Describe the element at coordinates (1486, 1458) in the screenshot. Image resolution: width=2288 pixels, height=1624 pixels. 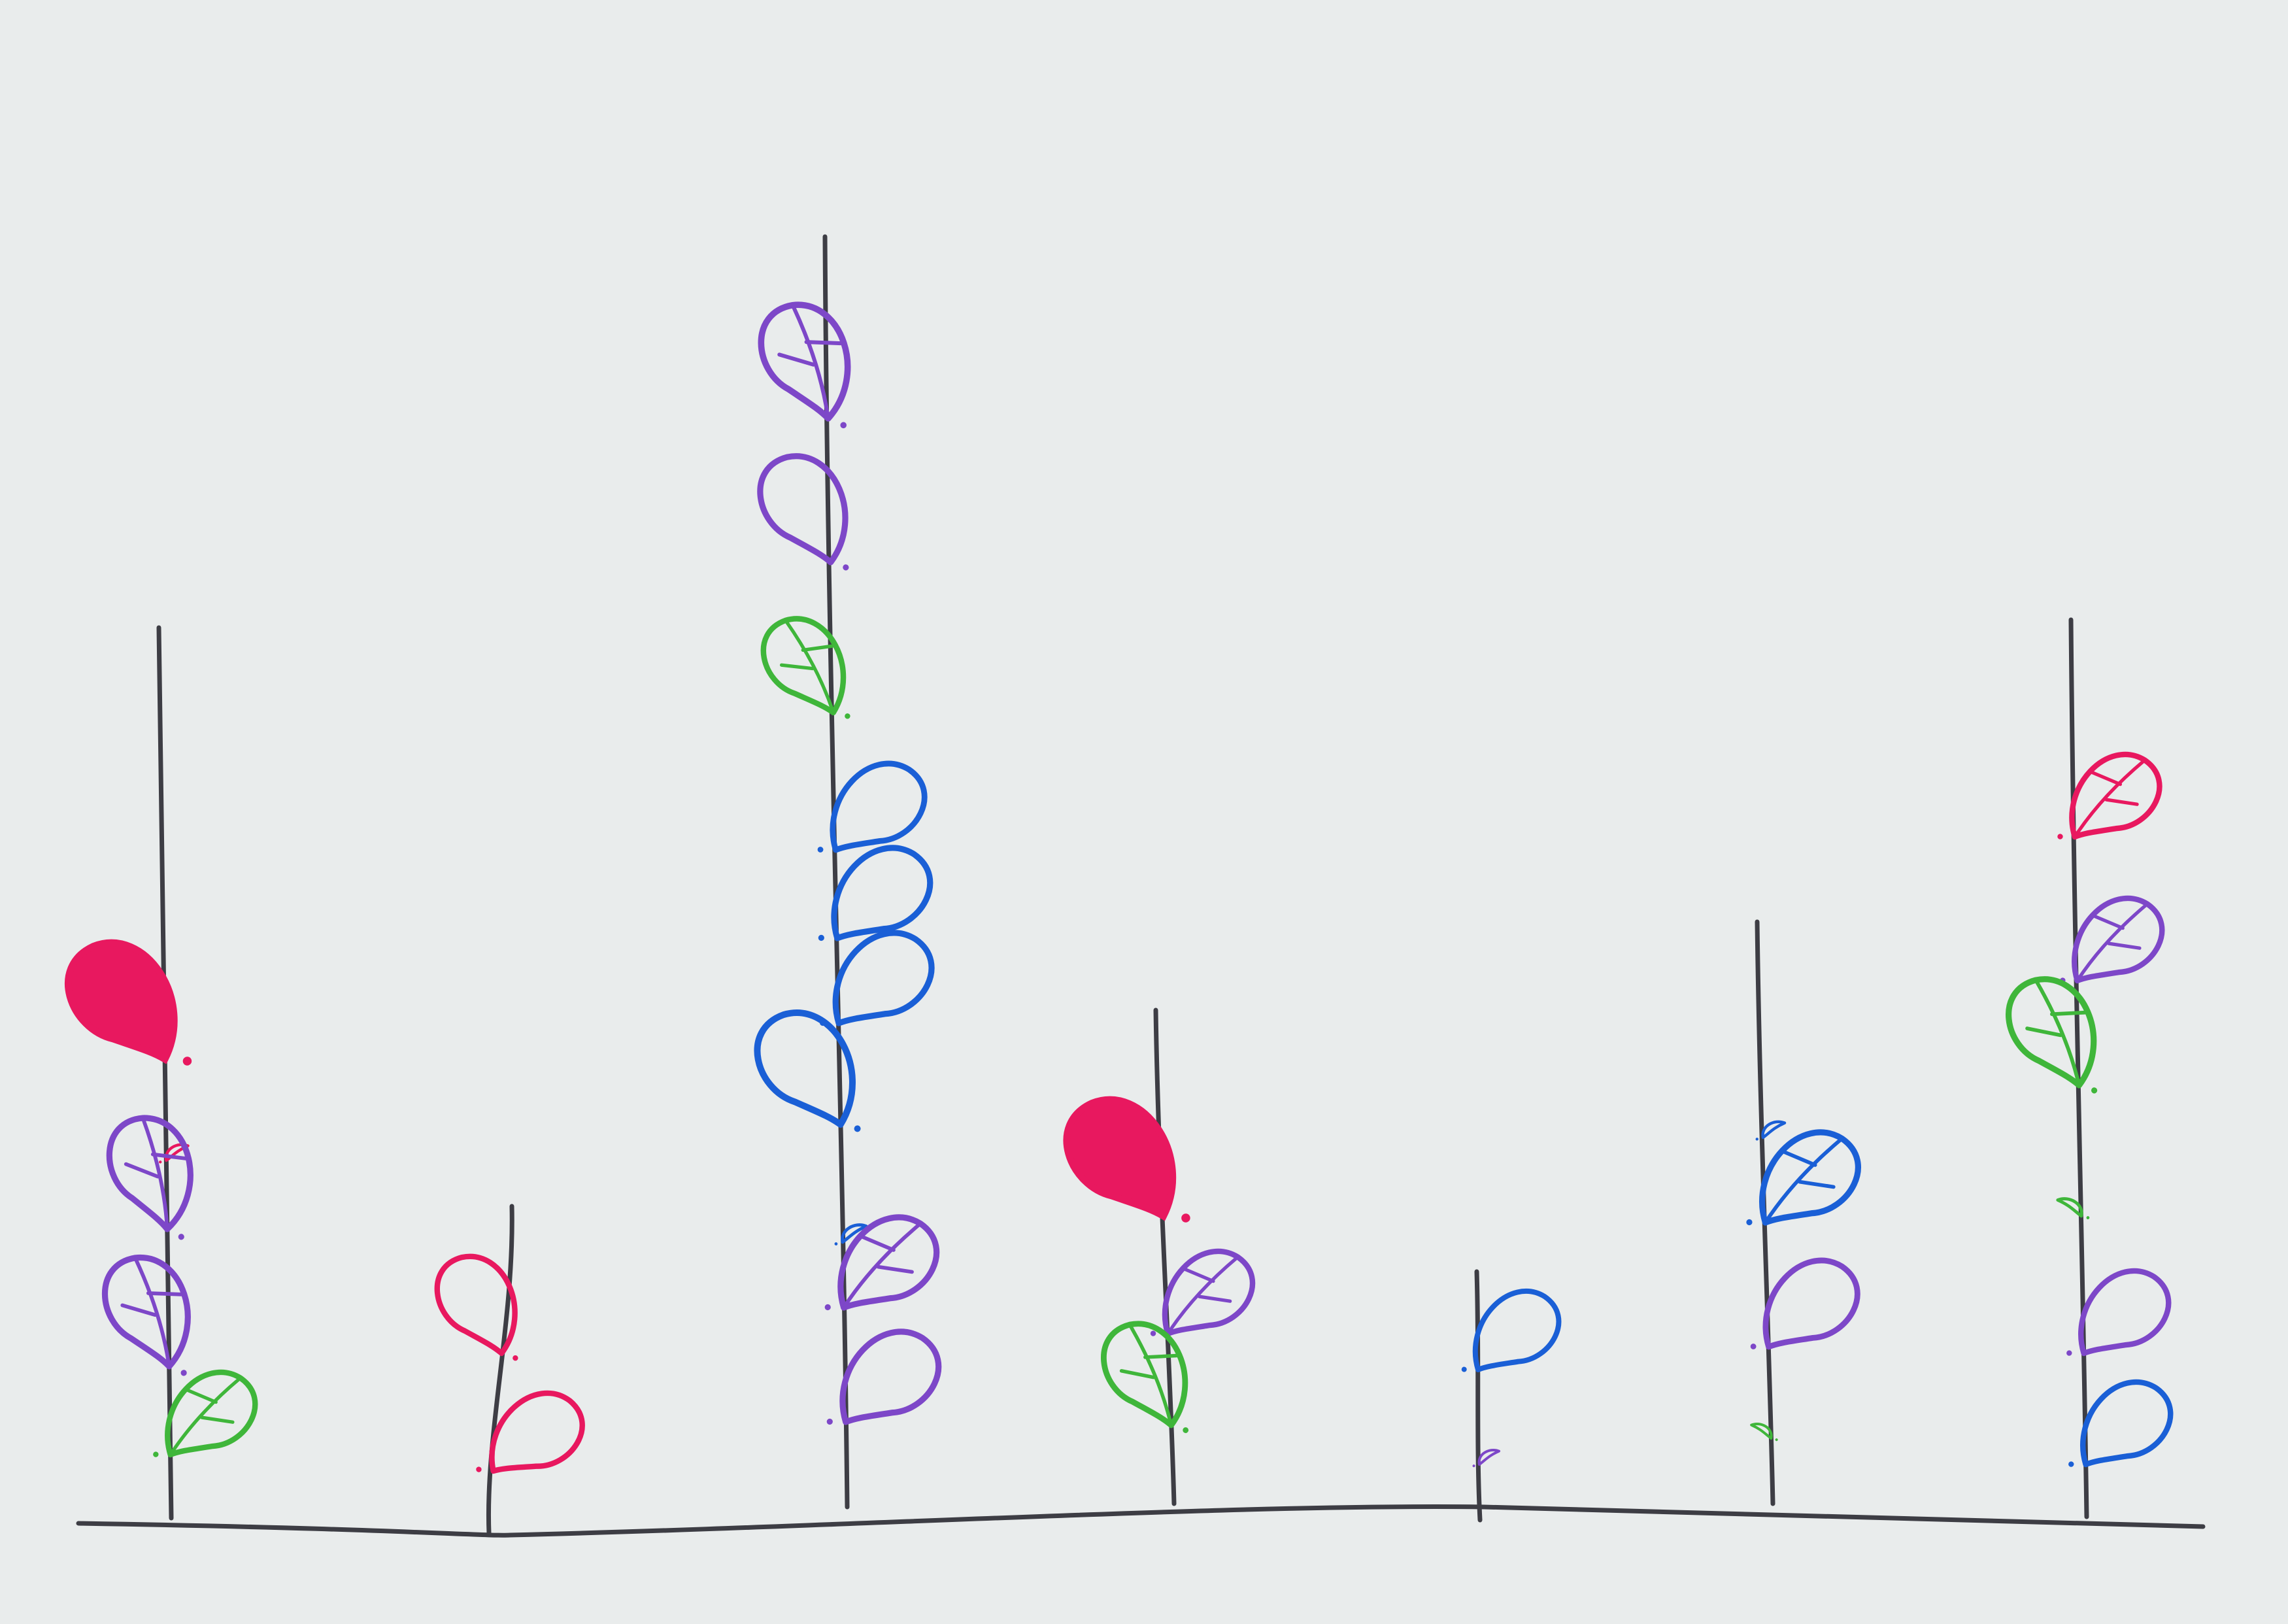
I see `leaf-purple-small` at that location.